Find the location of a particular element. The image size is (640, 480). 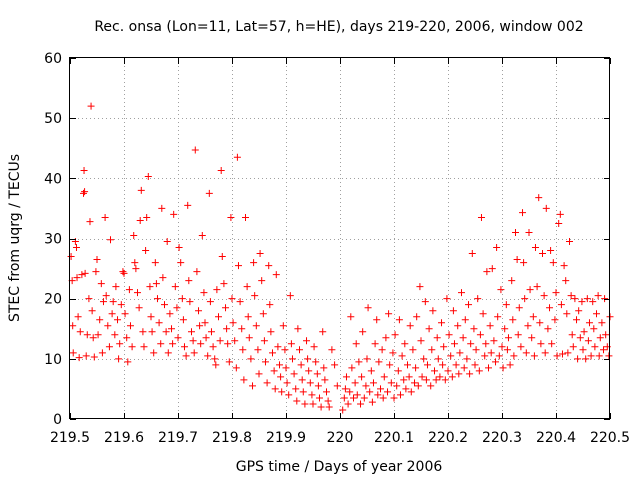

y-tick-label: 10 is located at coordinates (53, 360).